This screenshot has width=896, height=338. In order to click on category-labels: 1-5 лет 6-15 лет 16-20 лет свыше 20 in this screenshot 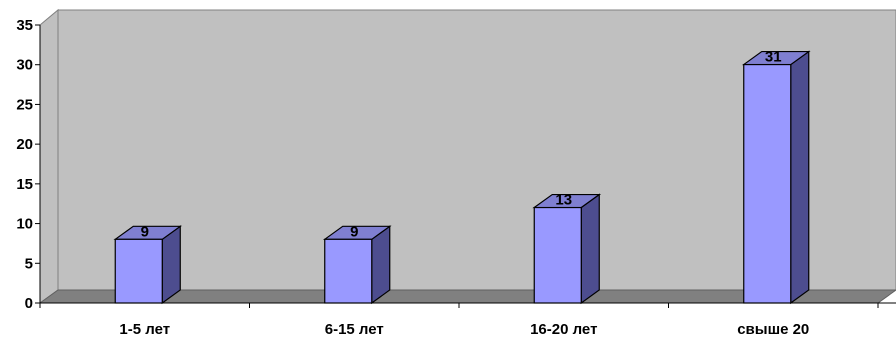, I will do `click(464, 329)`.